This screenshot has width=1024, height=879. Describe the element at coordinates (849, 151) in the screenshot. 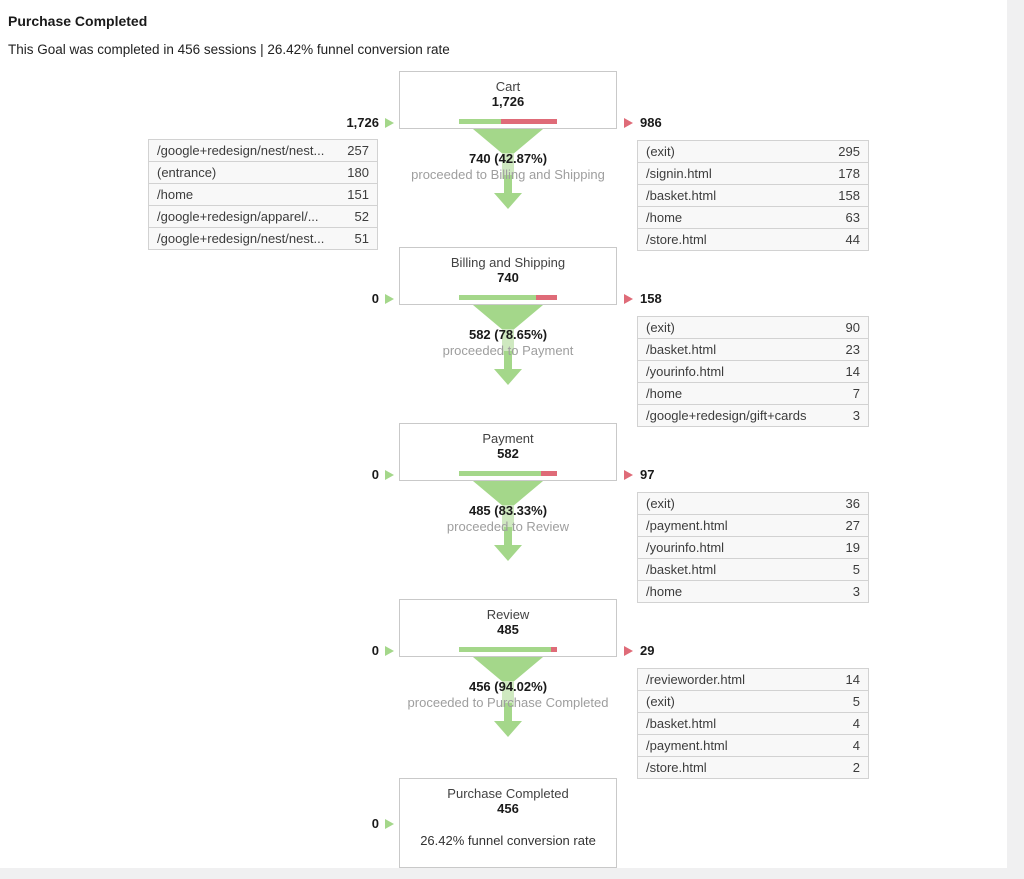

I see `row-value: 295` at that location.